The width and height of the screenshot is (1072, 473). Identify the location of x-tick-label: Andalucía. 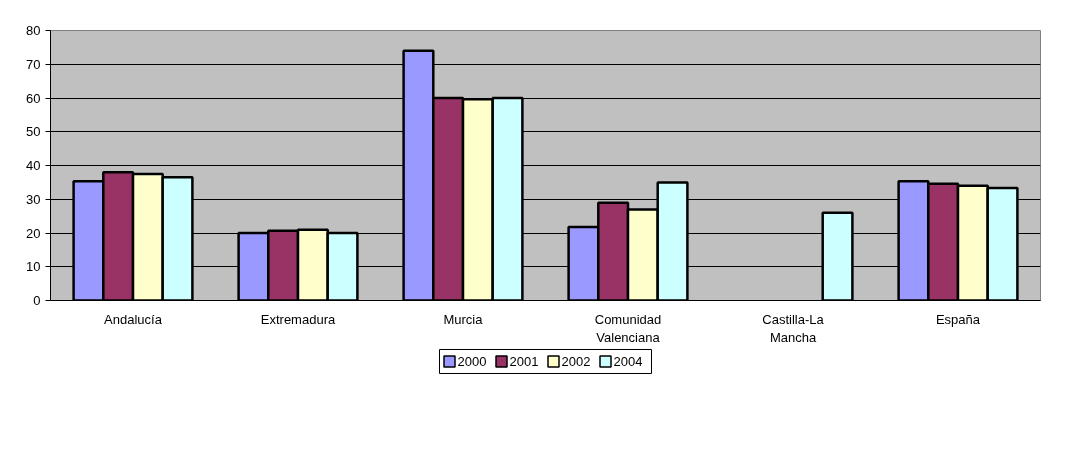
(133, 319).